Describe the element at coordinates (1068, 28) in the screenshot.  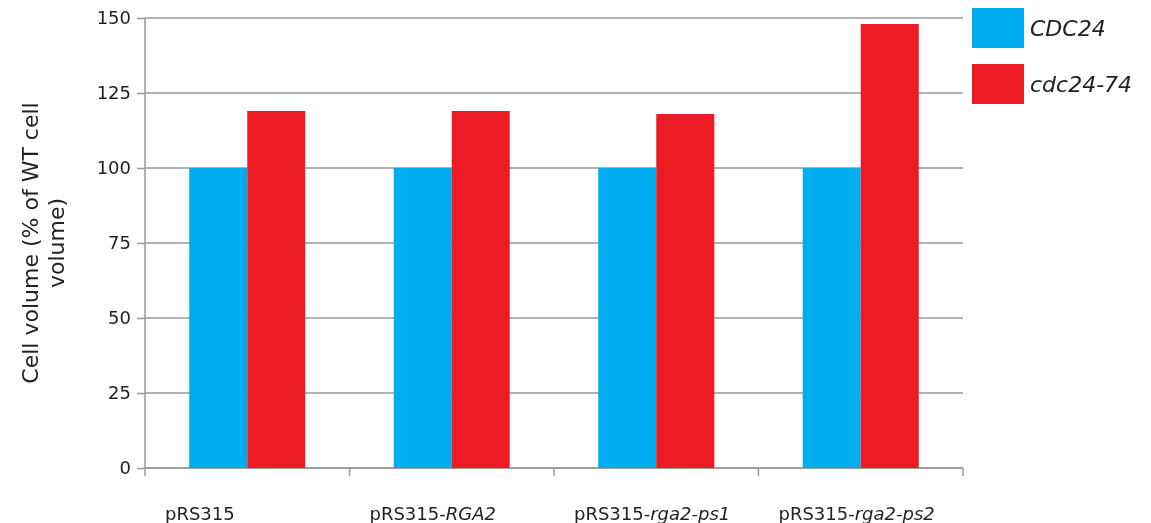
I see `legend-label: CDC24` at that location.